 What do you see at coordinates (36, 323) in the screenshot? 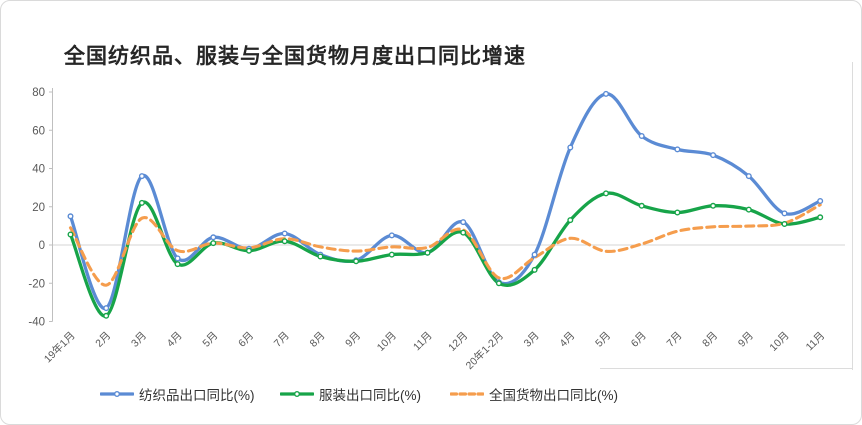
I see `y-axis-label: -40` at bounding box center [36, 323].